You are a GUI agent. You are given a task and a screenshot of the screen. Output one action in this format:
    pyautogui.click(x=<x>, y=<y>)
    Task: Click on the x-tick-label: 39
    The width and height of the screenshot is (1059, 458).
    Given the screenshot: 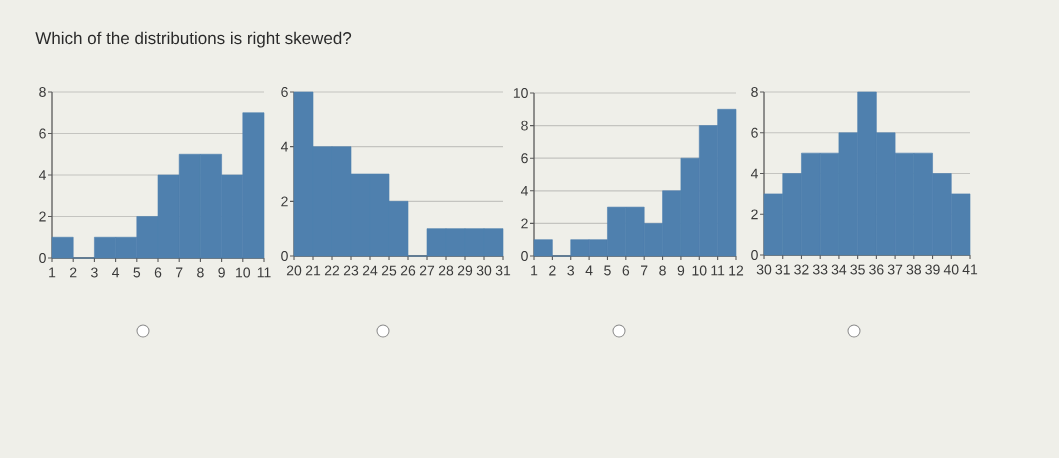 What is the action you would take?
    pyautogui.click(x=932, y=269)
    